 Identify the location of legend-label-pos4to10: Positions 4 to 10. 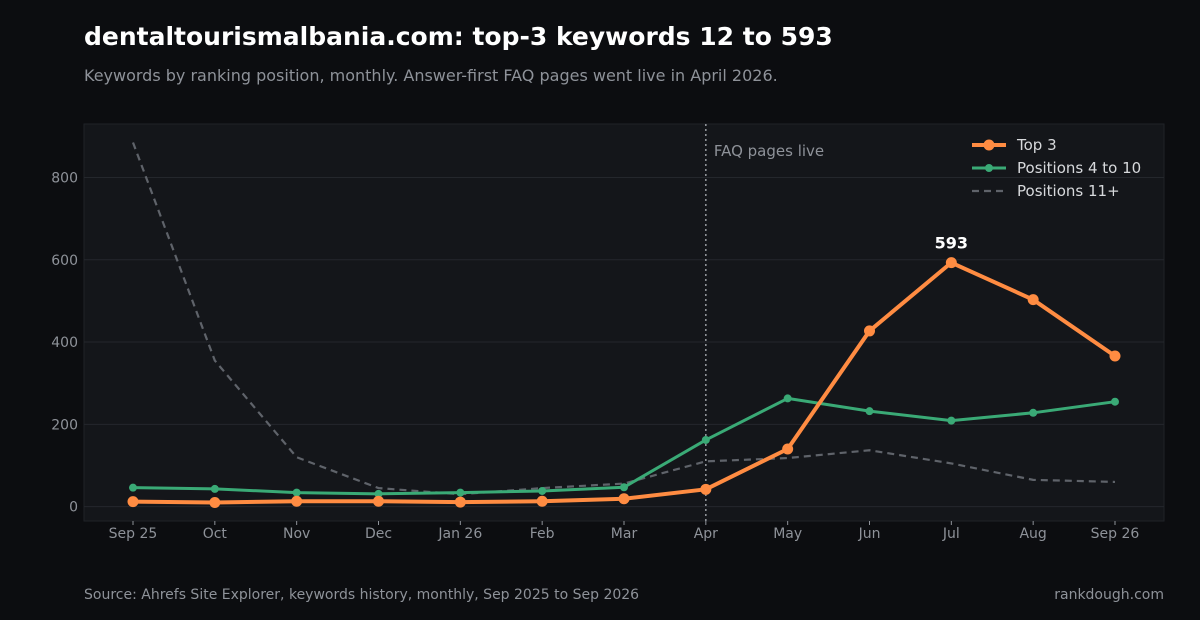
(1079, 168).